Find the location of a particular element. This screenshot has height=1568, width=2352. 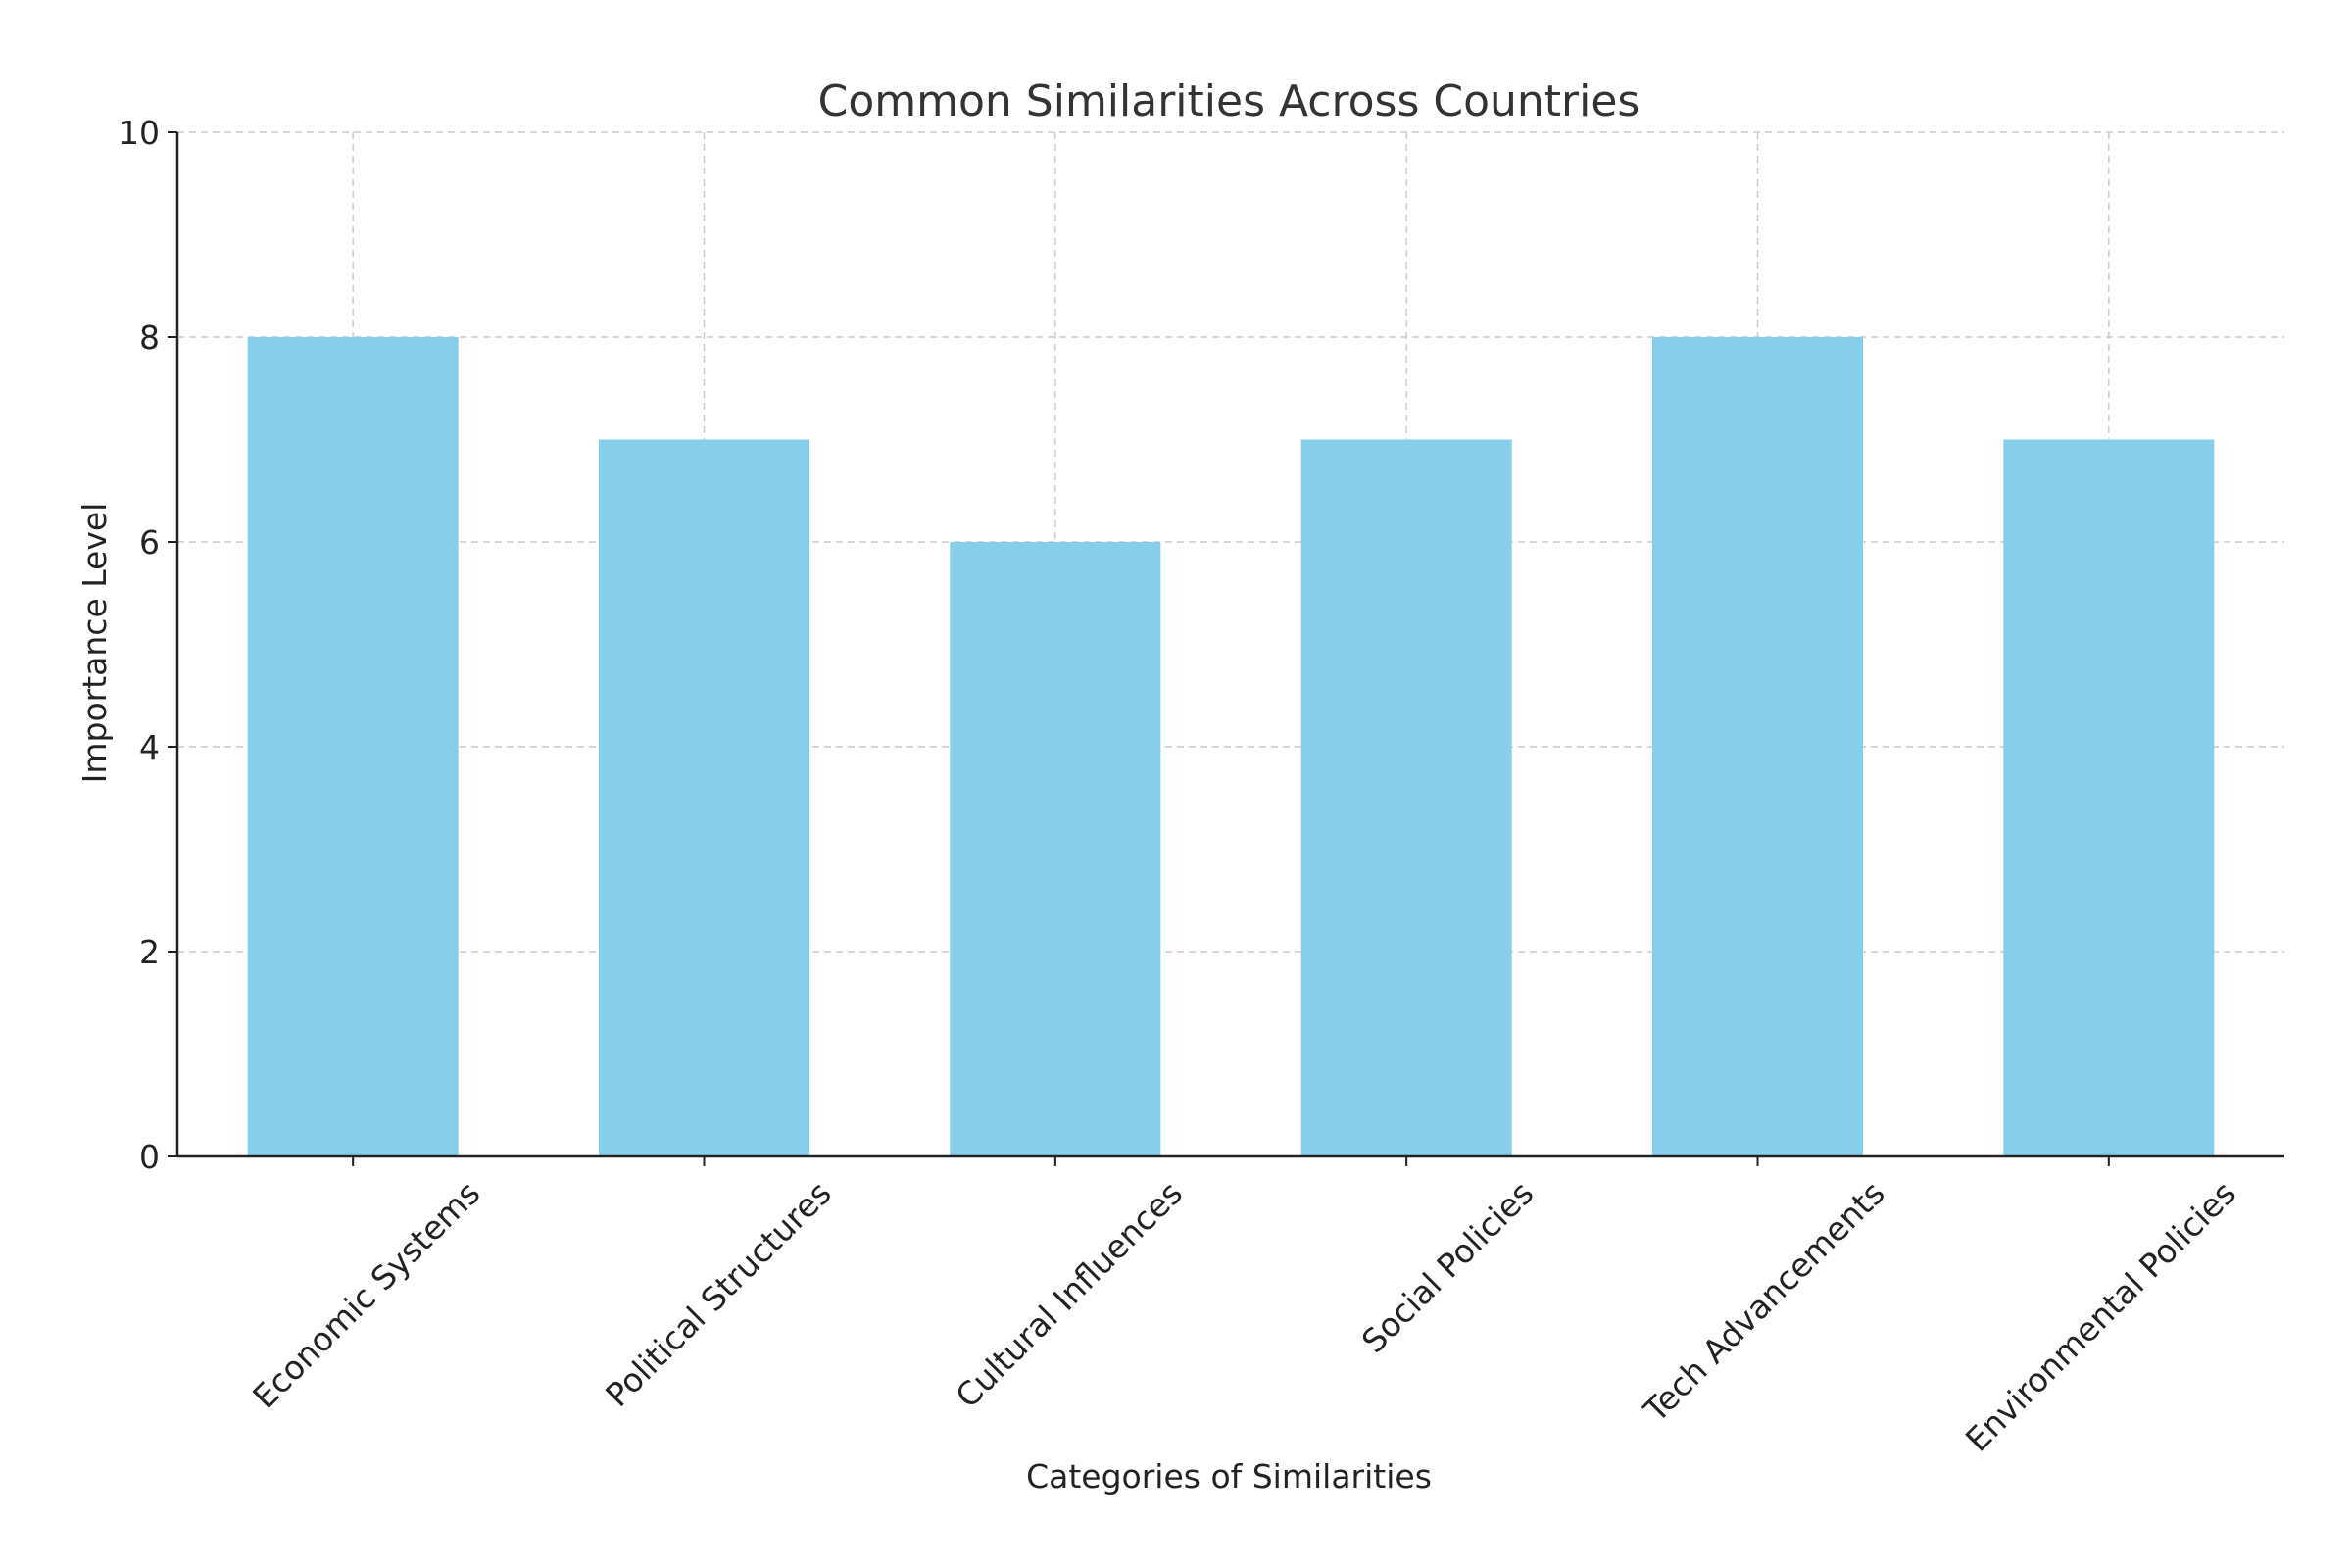

y-tick-label: 4 is located at coordinates (149, 747).